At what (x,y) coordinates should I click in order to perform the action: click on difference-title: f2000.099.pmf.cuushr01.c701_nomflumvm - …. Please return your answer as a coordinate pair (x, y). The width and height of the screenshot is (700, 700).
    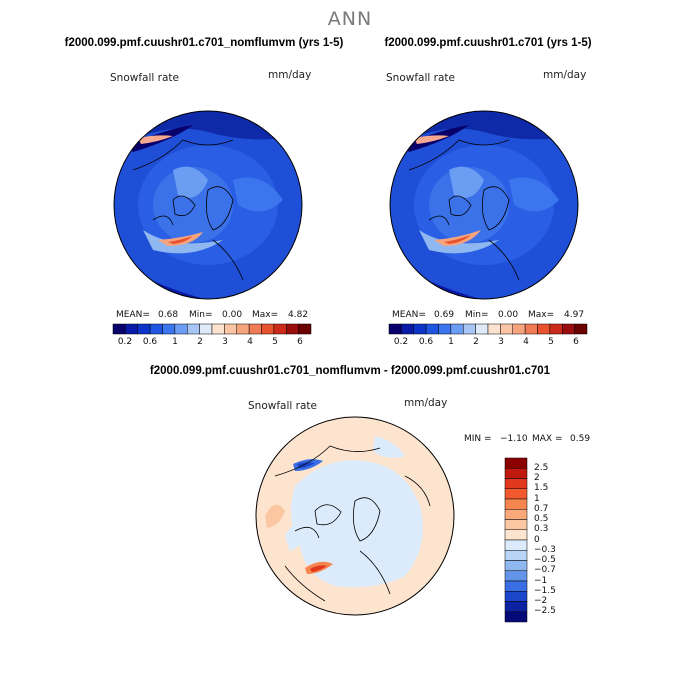
    Looking at the image, I should click on (350, 371).